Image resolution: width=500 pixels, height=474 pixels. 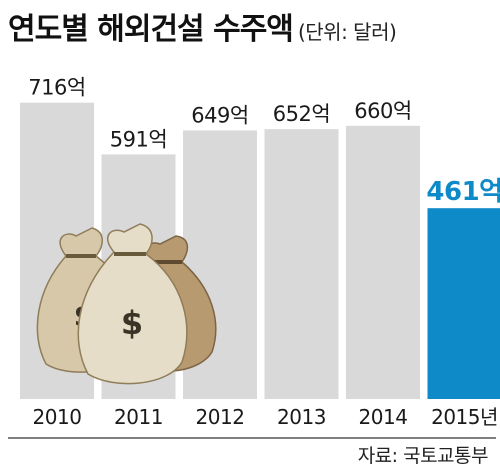 I want to click on category-label-2015년: 2015년, so click(x=464, y=417).